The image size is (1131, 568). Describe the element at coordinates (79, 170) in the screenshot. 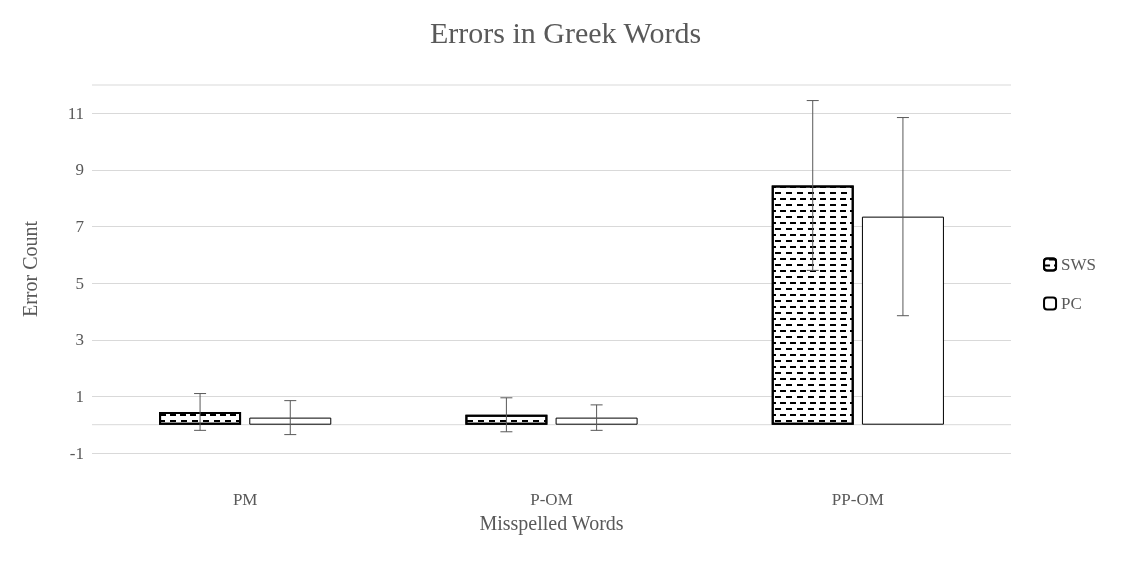

I see `y-tick-label: 9` at that location.